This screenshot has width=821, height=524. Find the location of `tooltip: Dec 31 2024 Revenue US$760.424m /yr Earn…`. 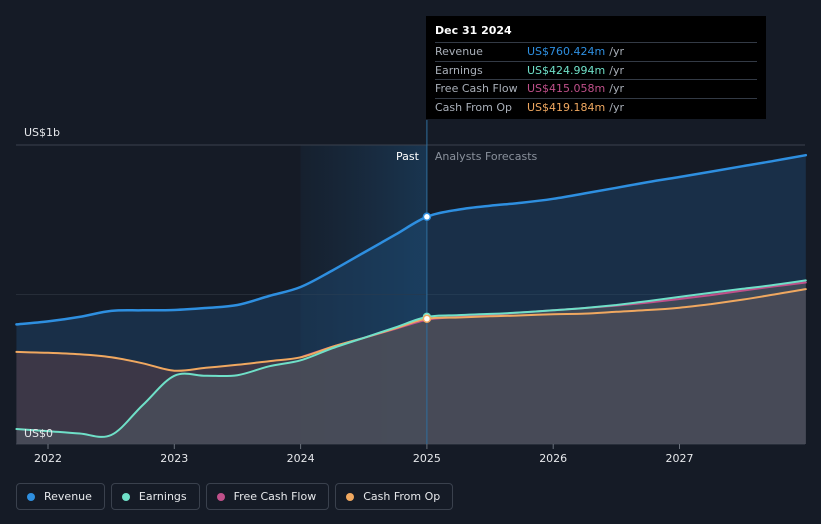

tooltip: Dec 31 2024 Revenue US$760.424m /yr Earn… is located at coordinates (596, 67).